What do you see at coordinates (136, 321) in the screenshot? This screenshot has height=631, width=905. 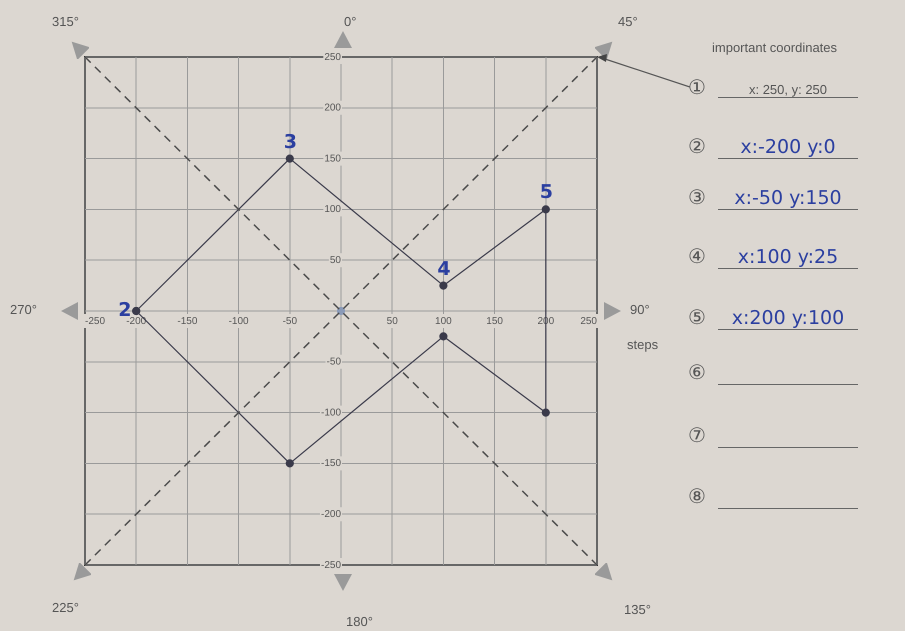 I see `x-tick-label: -200` at bounding box center [136, 321].